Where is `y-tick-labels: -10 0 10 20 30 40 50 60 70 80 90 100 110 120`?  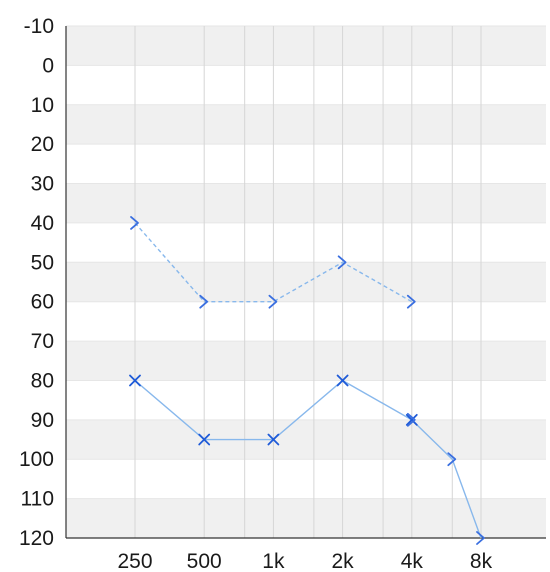
y-tick-labels: -10 0 10 20 30 40 50 60 70 80 90 100 110 120 is located at coordinates (36, 282).